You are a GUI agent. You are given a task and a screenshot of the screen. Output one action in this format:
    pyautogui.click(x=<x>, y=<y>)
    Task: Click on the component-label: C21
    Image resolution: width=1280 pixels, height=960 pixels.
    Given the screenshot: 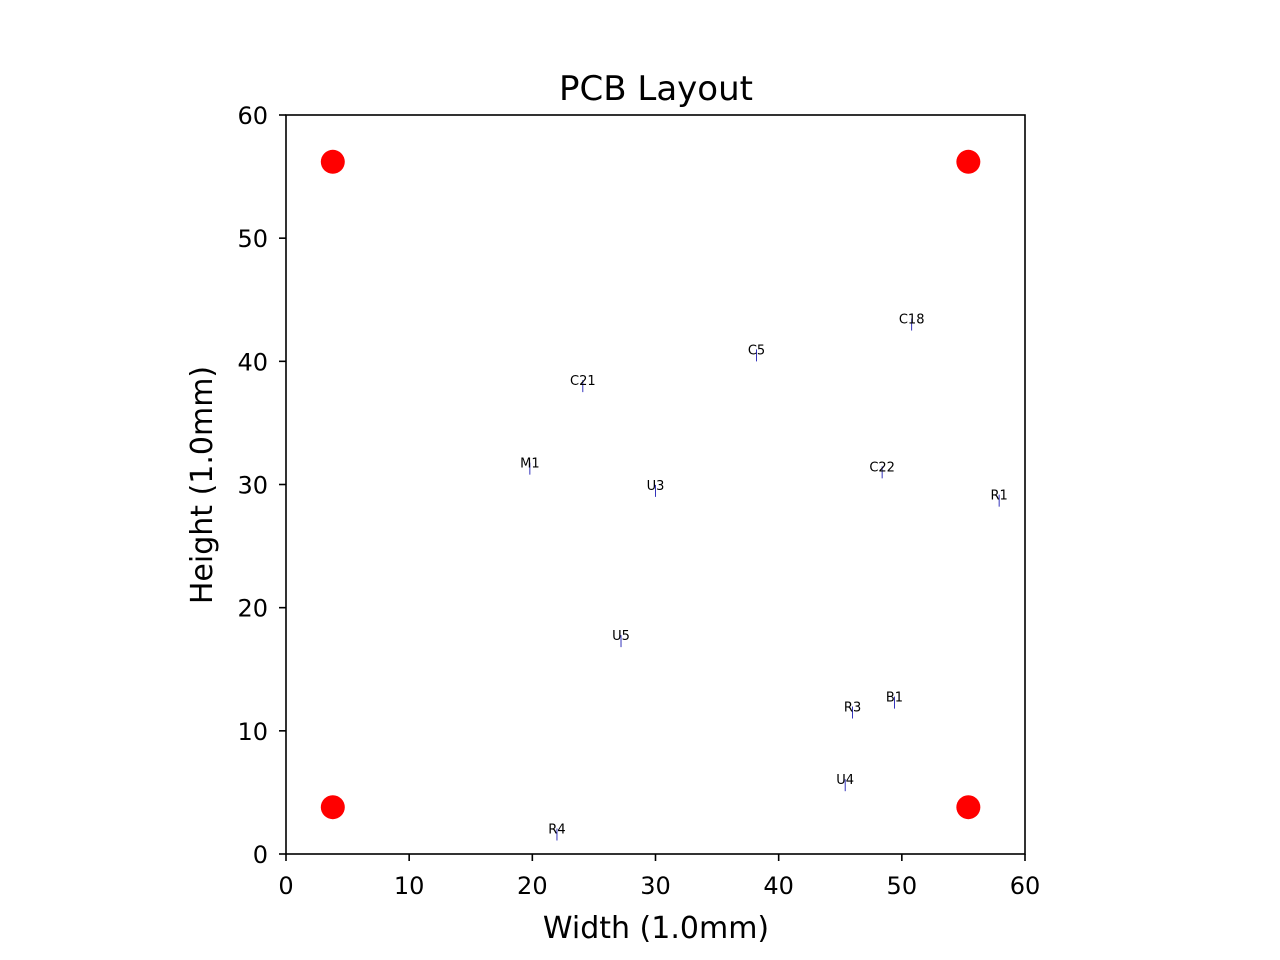 What is the action you would take?
    pyautogui.click(x=583, y=381)
    